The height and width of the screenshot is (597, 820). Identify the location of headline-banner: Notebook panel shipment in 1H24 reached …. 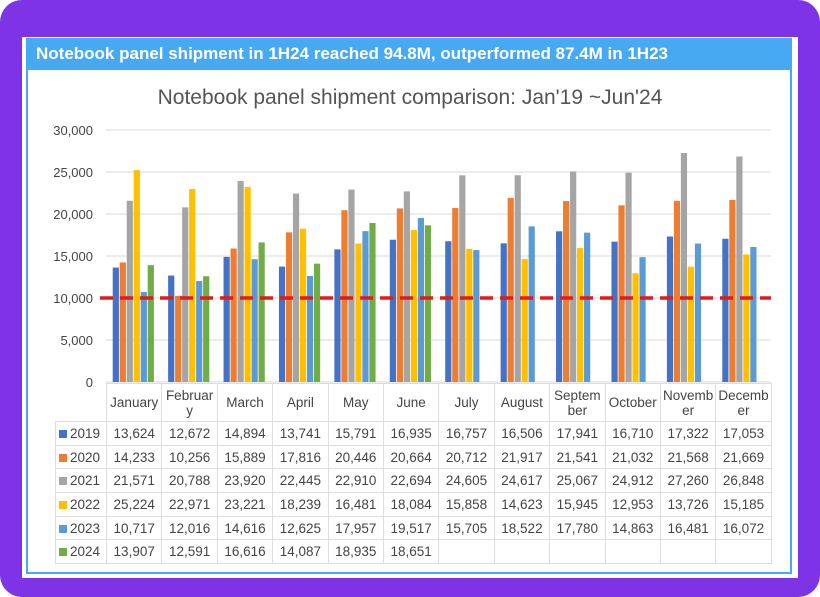
(409, 54).